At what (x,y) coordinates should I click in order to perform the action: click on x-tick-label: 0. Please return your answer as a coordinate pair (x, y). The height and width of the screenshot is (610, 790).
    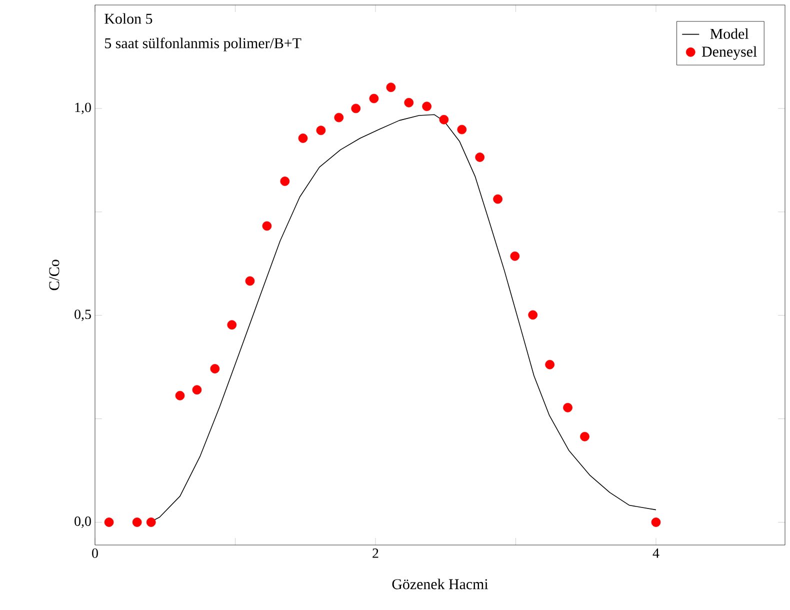
    Looking at the image, I should click on (95, 553).